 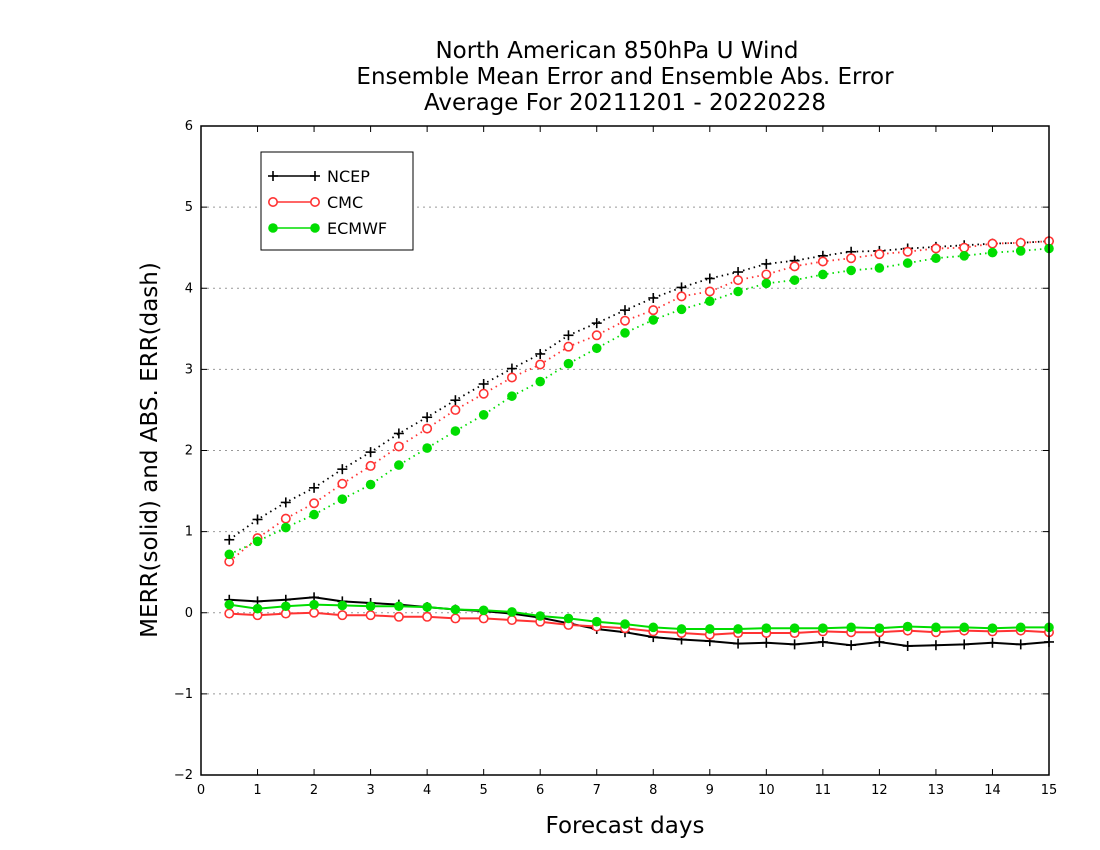 What do you see at coordinates (653, 790) in the screenshot?
I see `x-tick-label: 8` at bounding box center [653, 790].